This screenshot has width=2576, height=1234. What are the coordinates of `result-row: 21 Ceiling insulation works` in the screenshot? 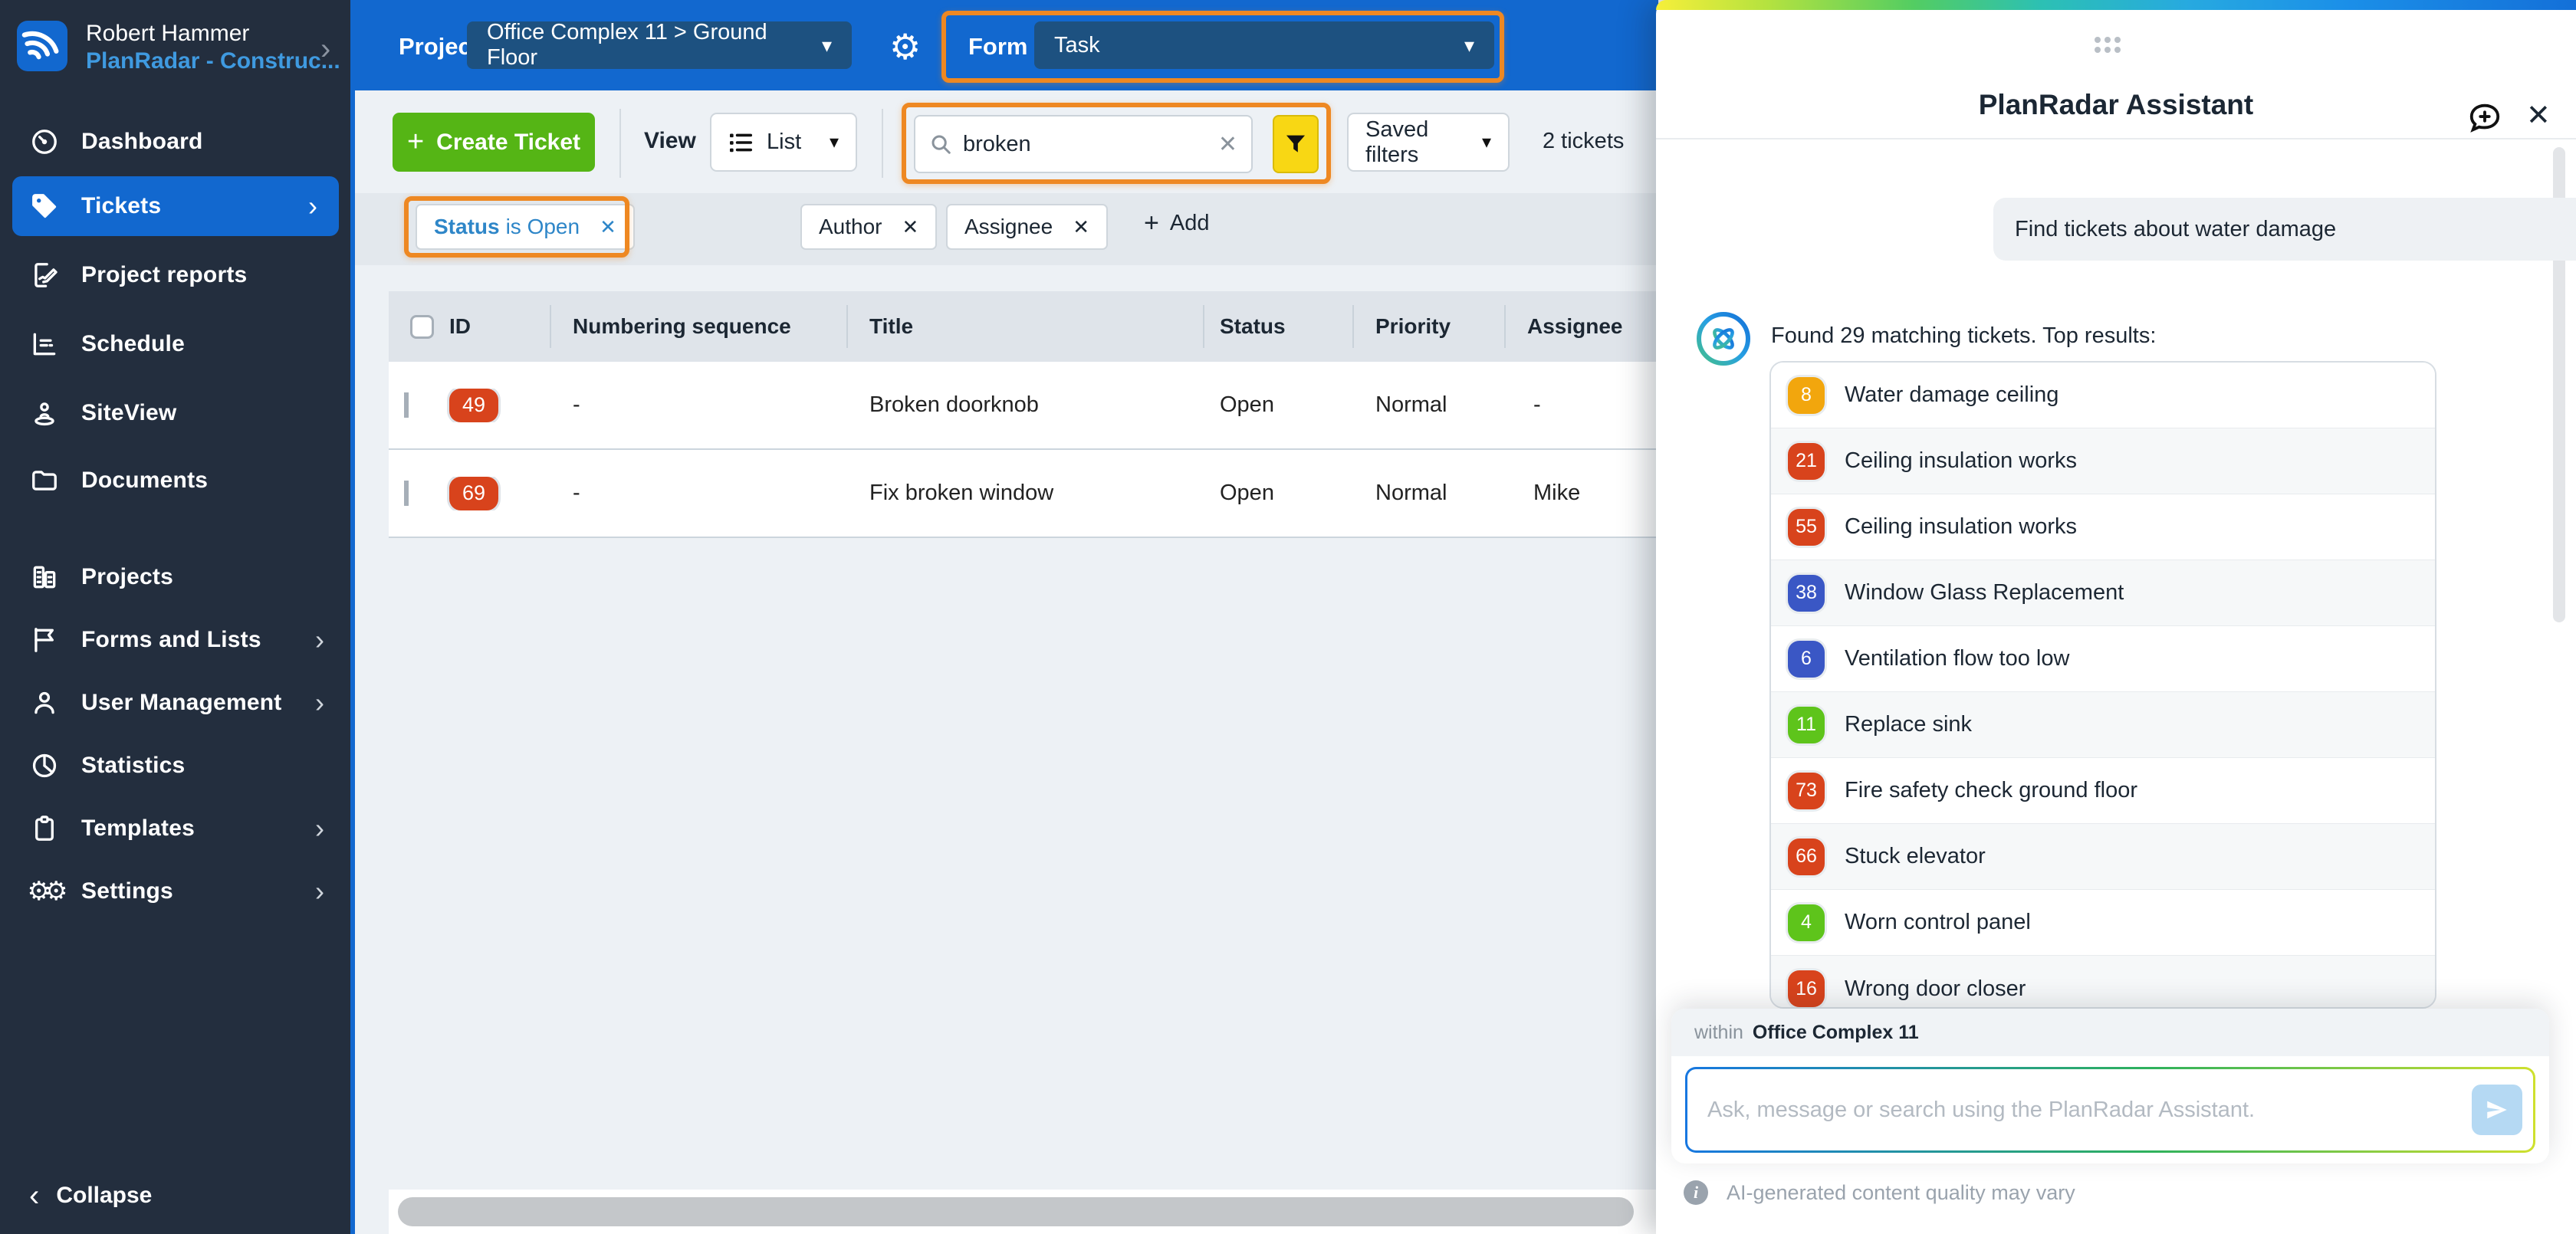 It's located at (2103, 461).